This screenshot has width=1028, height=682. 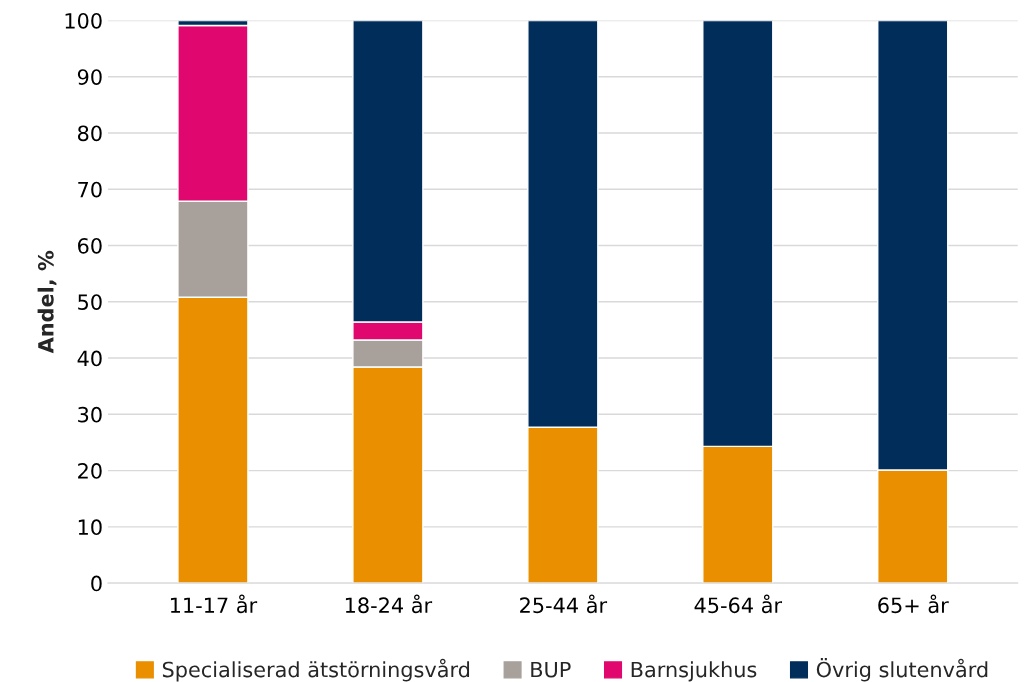 I want to click on legend-label: Övrig slutenvård, so click(x=902, y=670).